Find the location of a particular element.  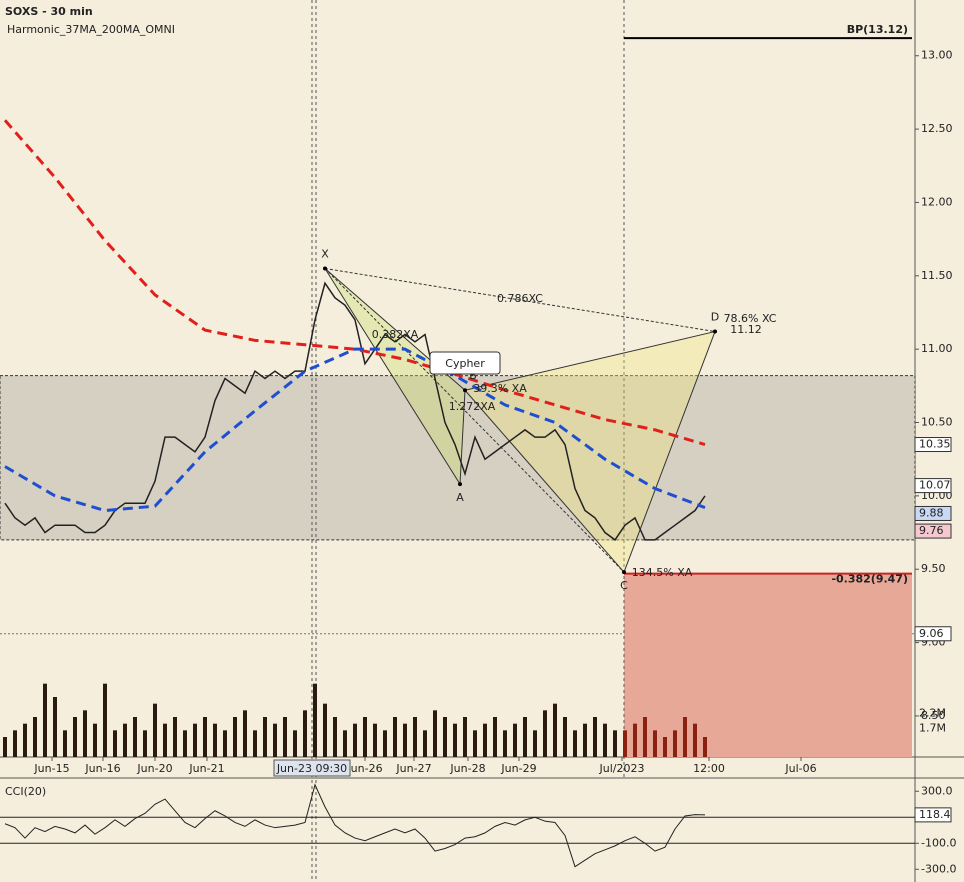

cci-tick-label: -300.0 is located at coordinates (938, 868).